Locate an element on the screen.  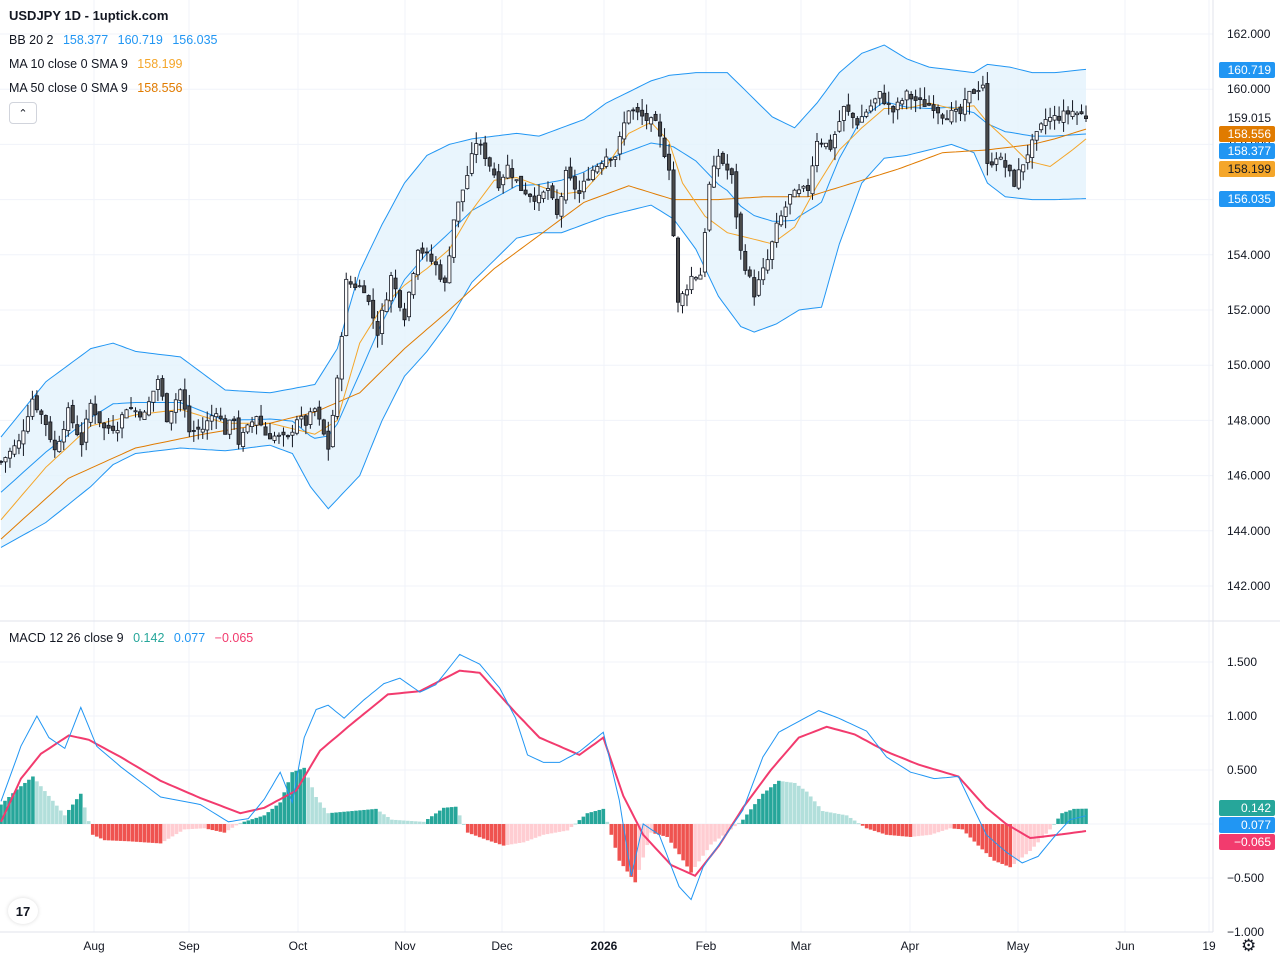
macd-tag: 0.142 is located at coordinates (1256, 808).